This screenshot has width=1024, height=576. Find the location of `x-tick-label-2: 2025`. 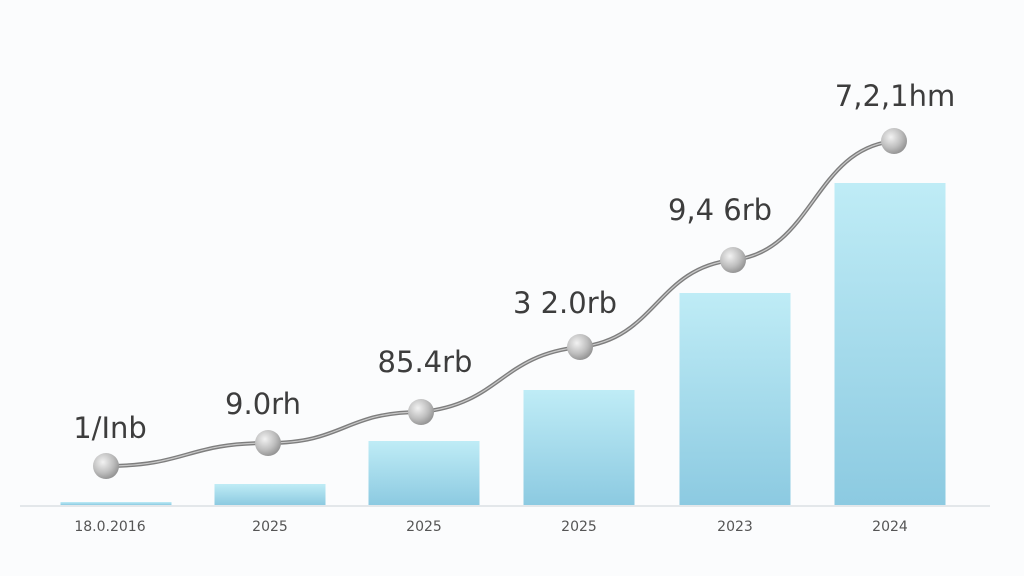

x-tick-label-2: 2025 is located at coordinates (424, 527).